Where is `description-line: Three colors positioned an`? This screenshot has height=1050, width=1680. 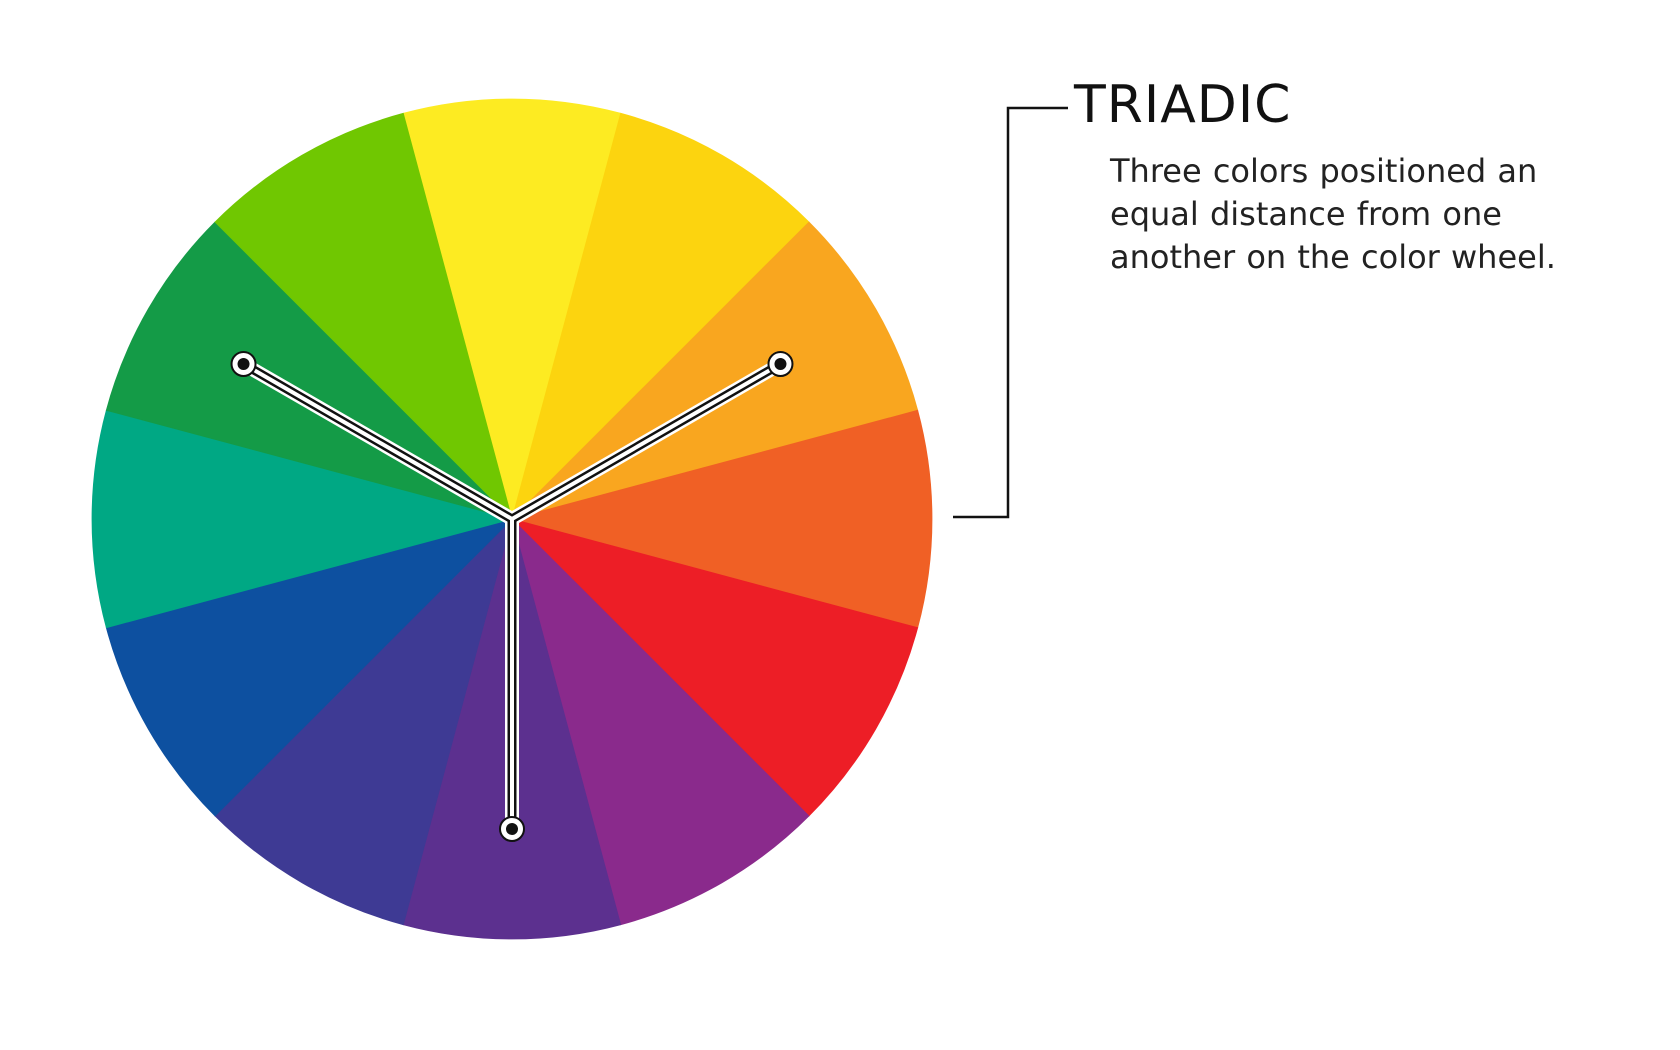
description-line: Three colors positioned an is located at coordinates (1324, 171).